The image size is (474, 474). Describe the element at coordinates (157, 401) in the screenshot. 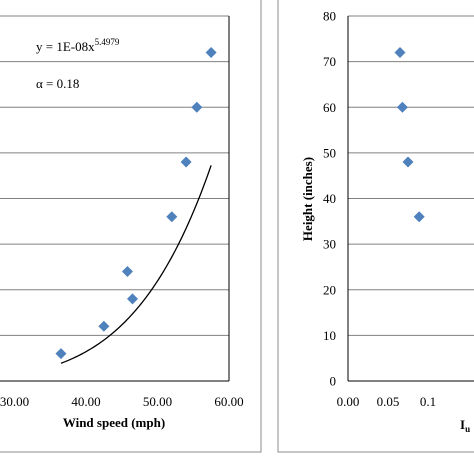

I see `left-x-tick-label: 50.00` at that location.